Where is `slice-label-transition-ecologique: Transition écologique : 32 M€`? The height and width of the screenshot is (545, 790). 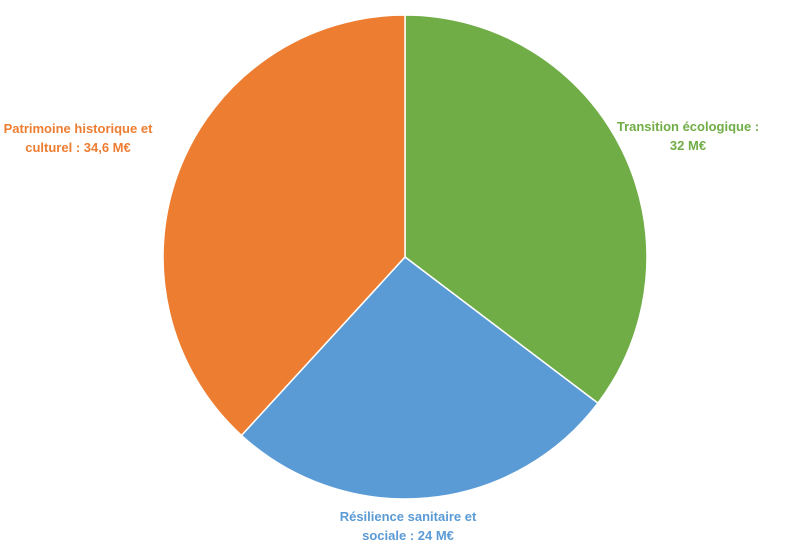 slice-label-transition-ecologique: Transition écologique : 32 M€ is located at coordinates (688, 136).